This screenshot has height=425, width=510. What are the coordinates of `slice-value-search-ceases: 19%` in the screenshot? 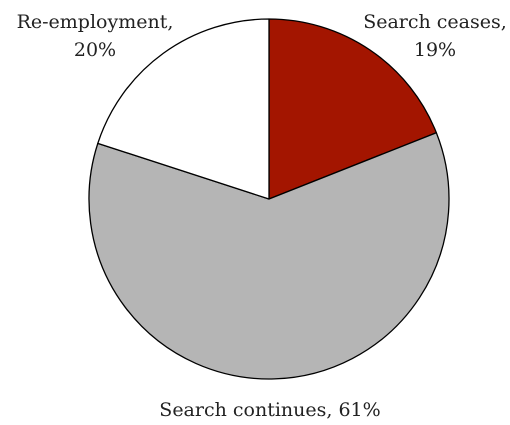 It's located at (435, 50).